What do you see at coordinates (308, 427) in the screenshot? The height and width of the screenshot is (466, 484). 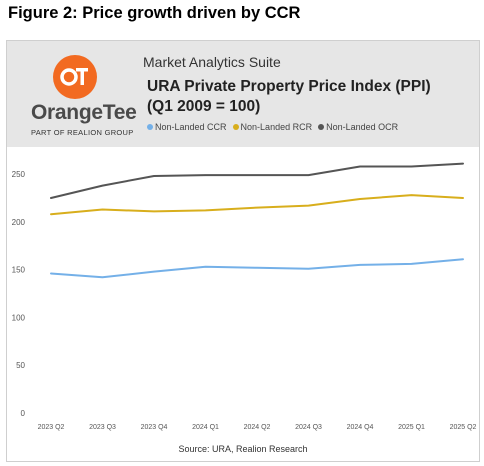 I see `x-tick-label: 2024 Q3` at bounding box center [308, 427].